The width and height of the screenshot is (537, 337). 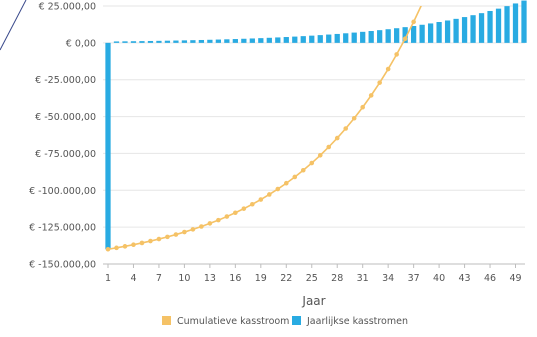 I want to click on y-tick-label: € -100.000,00, so click(x=62, y=191).